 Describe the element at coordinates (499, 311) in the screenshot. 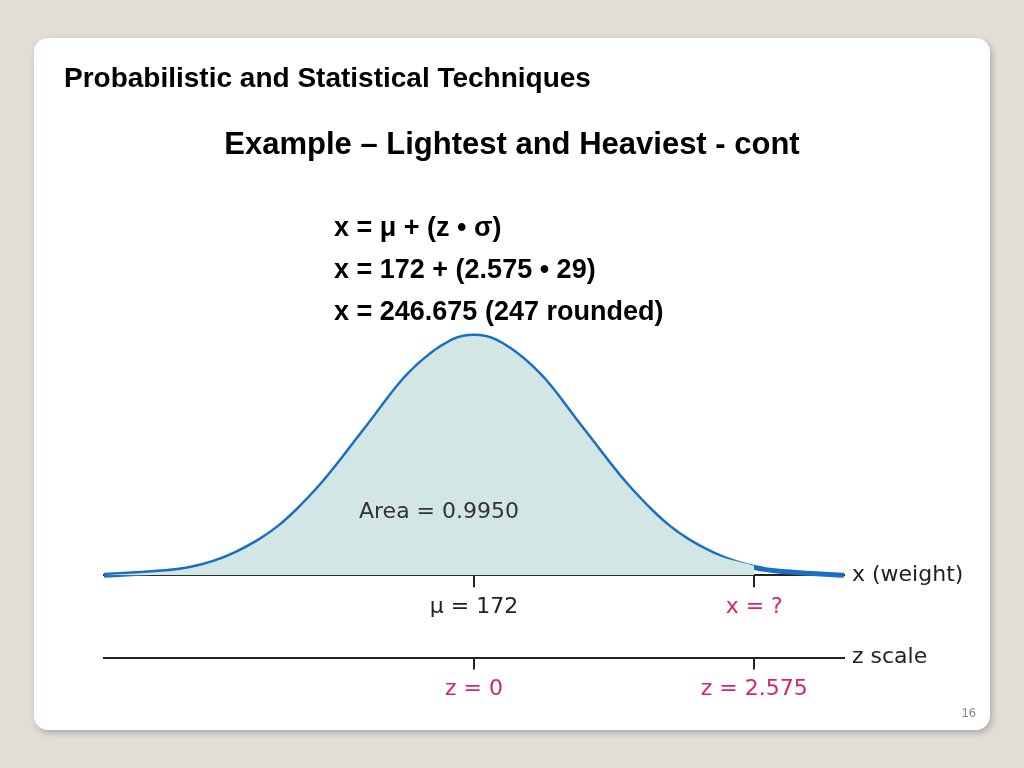

I see `text: x = 246.675 (247 rounded)` at that location.